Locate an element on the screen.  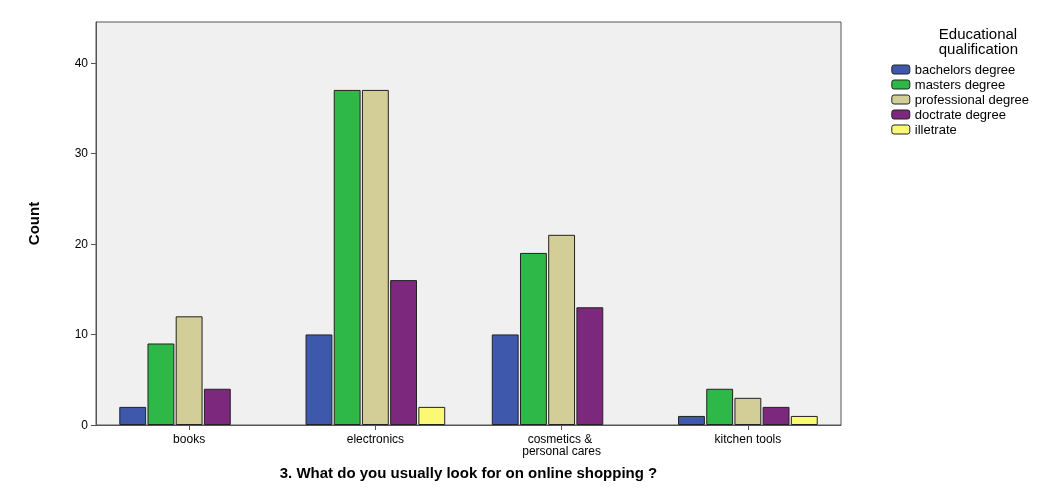
y-tick-label: 20 is located at coordinates (81, 243).